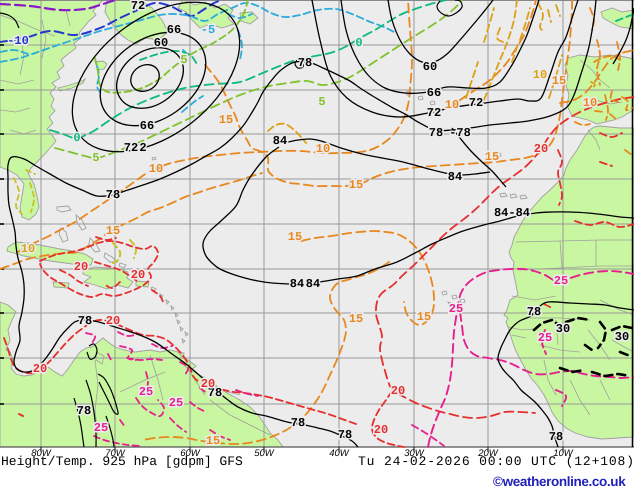 Image resolution: width=634 pixels, height=490 pixels. I want to click on svg-text: 50W, so click(264, 453).